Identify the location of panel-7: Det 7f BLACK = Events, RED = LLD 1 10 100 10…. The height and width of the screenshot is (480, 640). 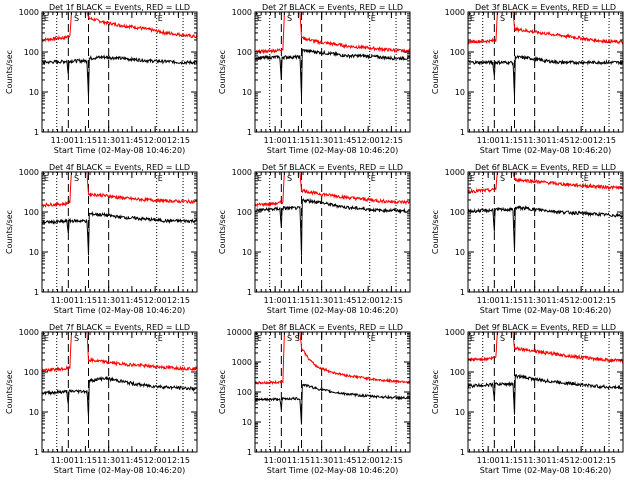
(101, 399).